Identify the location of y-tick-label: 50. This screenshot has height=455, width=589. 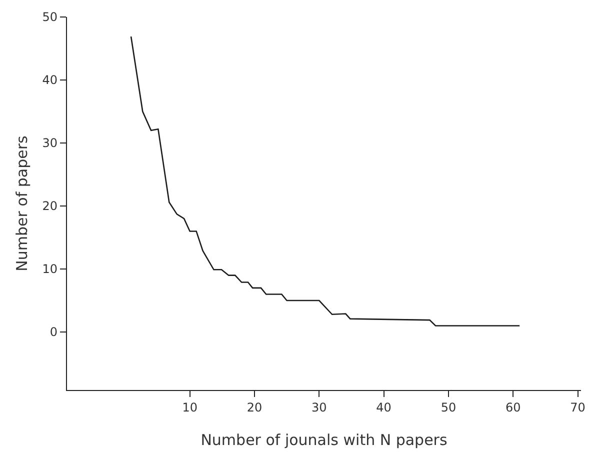
(50, 17).